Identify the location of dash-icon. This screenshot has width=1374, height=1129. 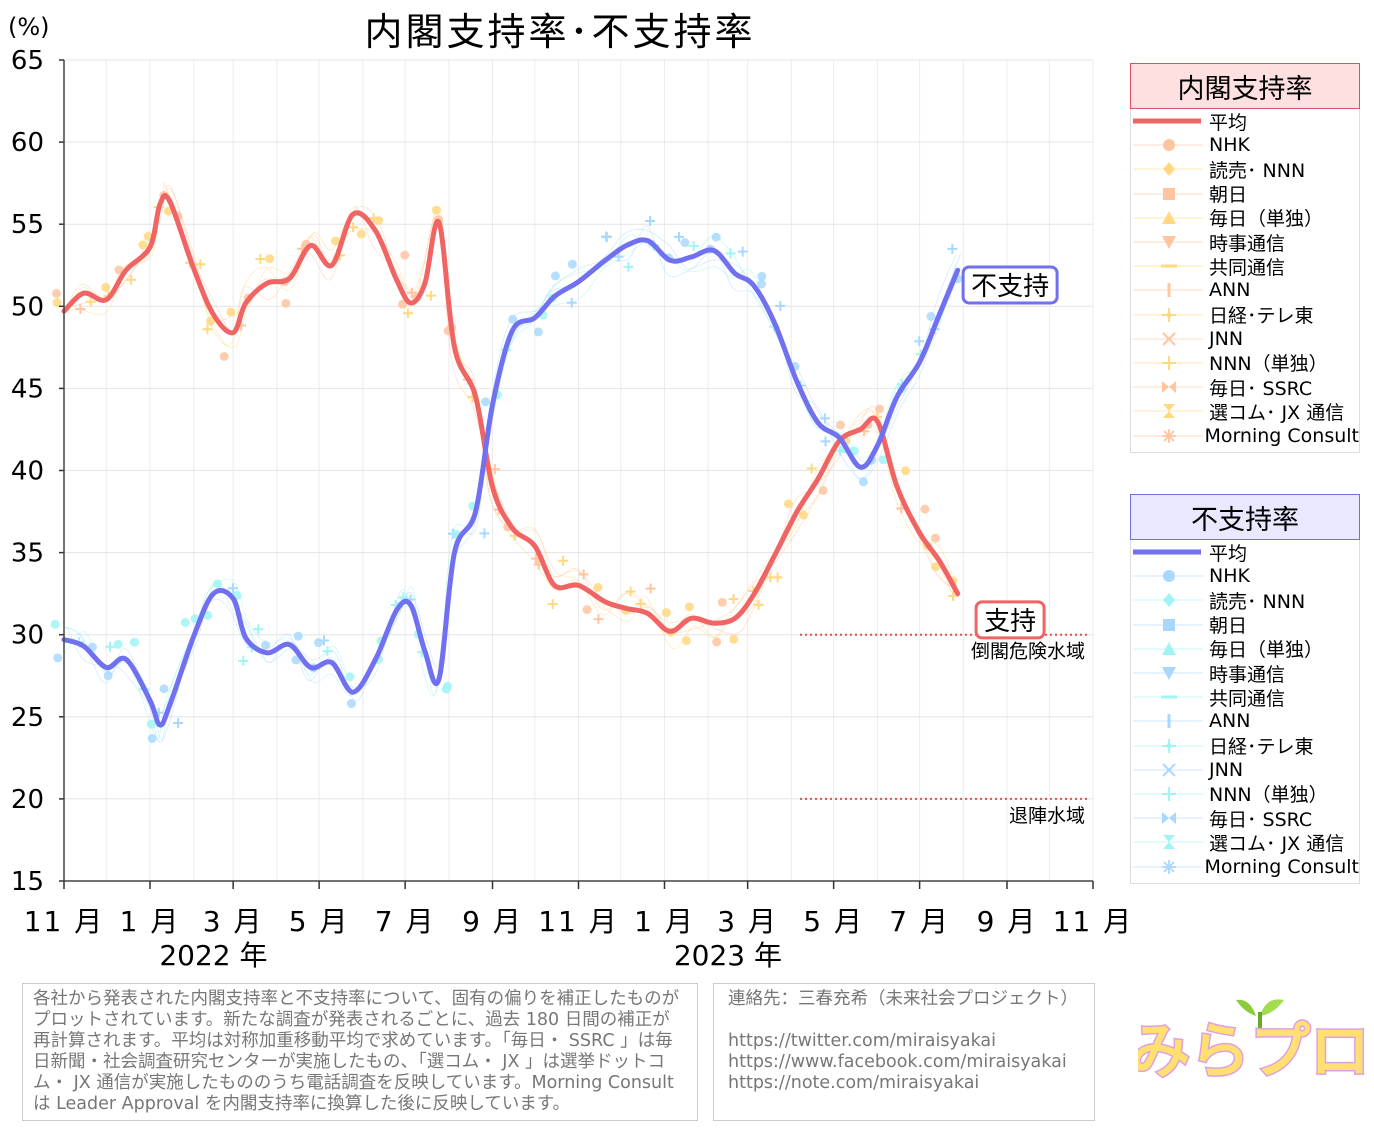
(1168, 266).